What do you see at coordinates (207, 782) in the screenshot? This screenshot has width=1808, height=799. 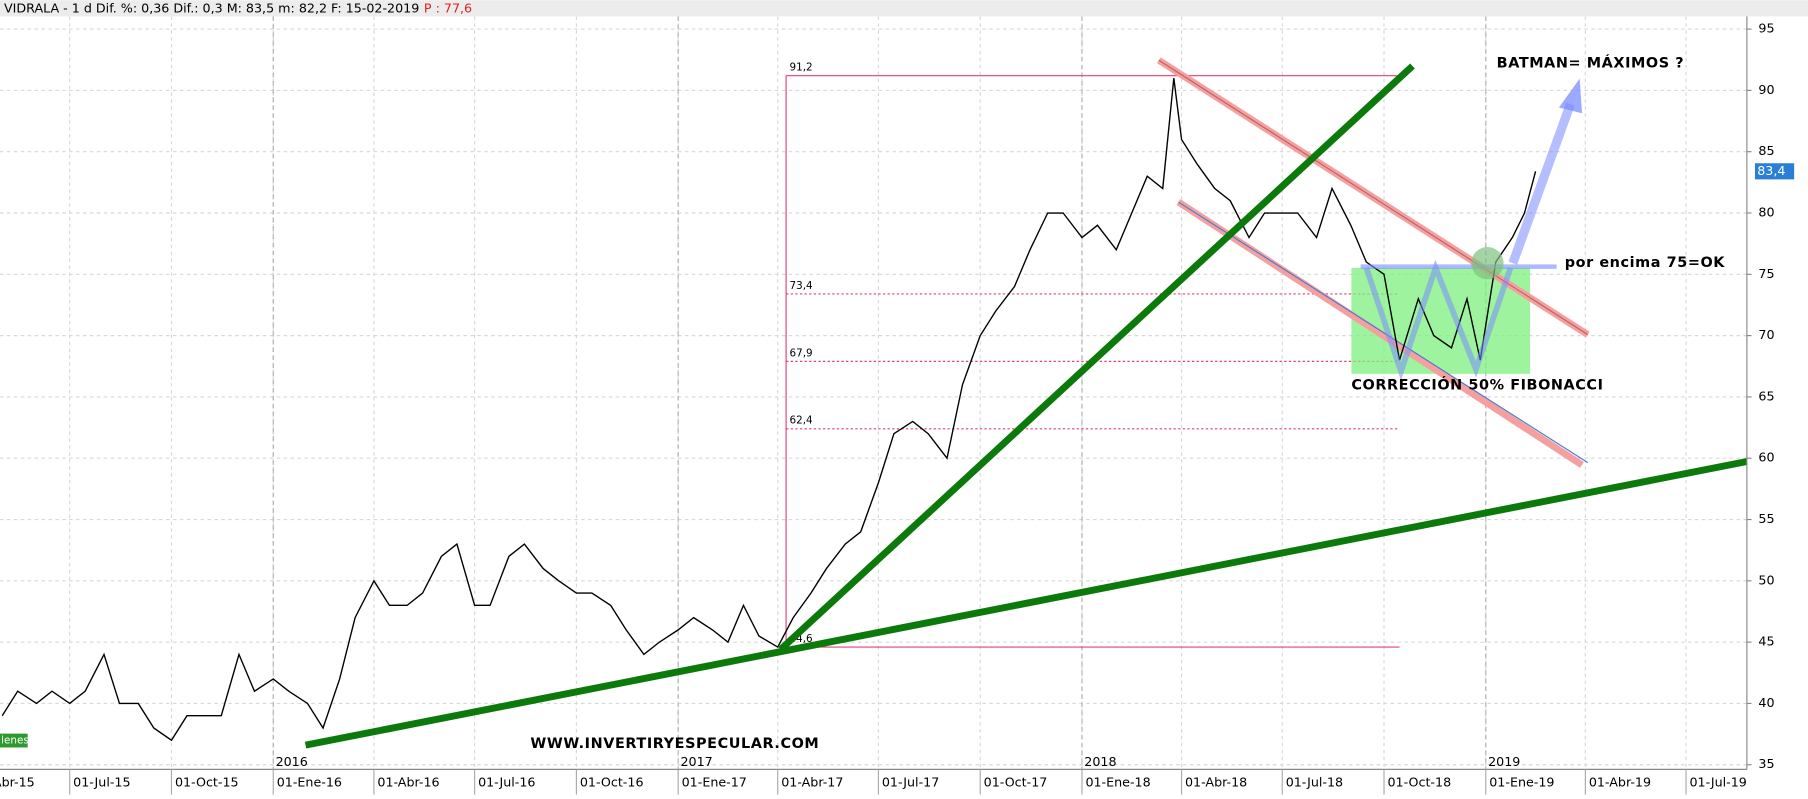 I see `x-tick-label: 01-Oct-15` at bounding box center [207, 782].